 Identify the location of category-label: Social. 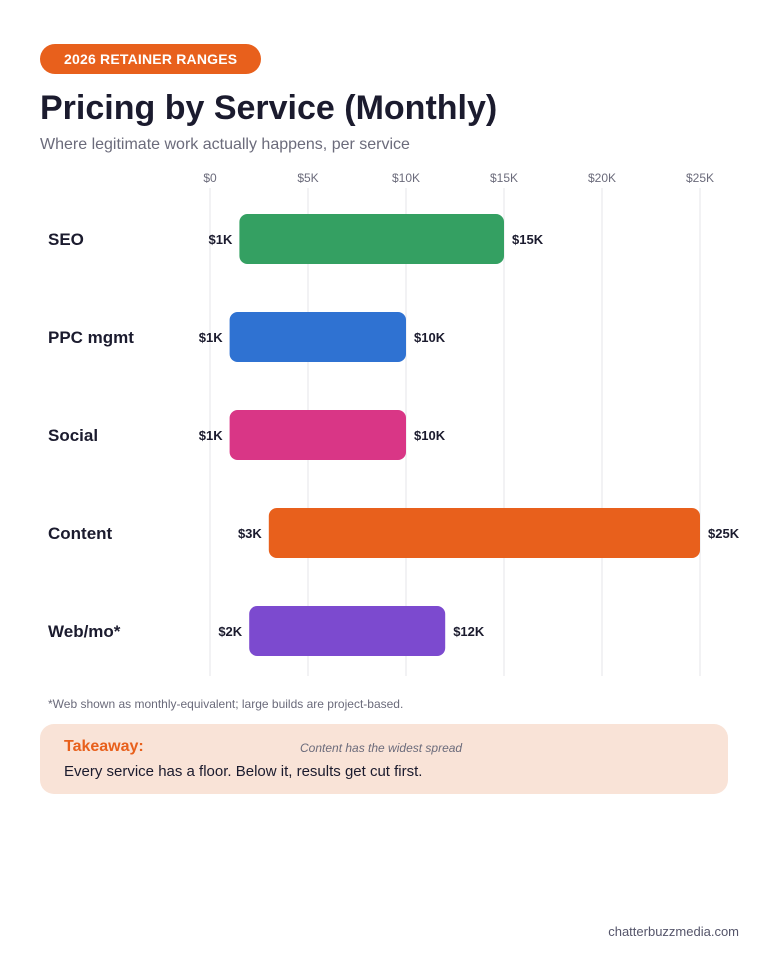
(73, 435).